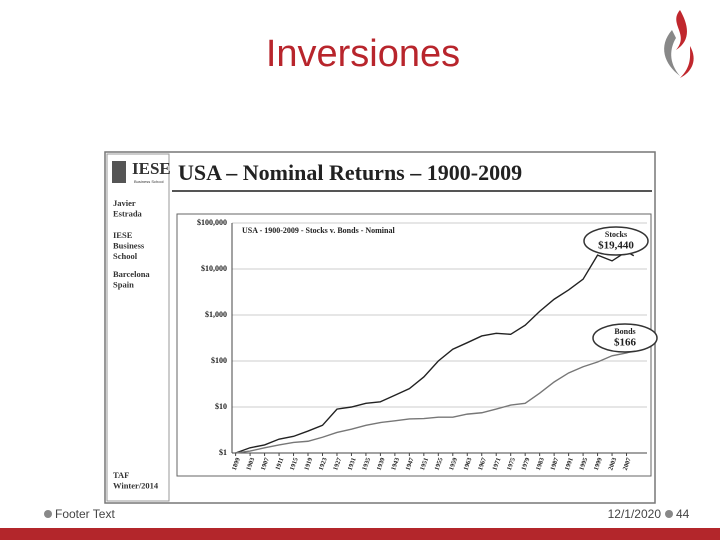 The image size is (720, 545). I want to click on logo: IESE, so click(151, 168).